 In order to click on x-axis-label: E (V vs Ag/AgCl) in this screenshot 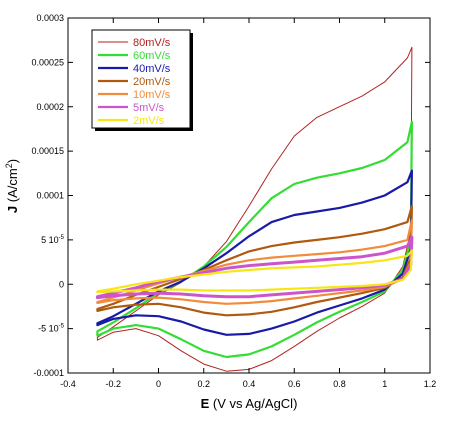, I will do `click(249, 403)`.